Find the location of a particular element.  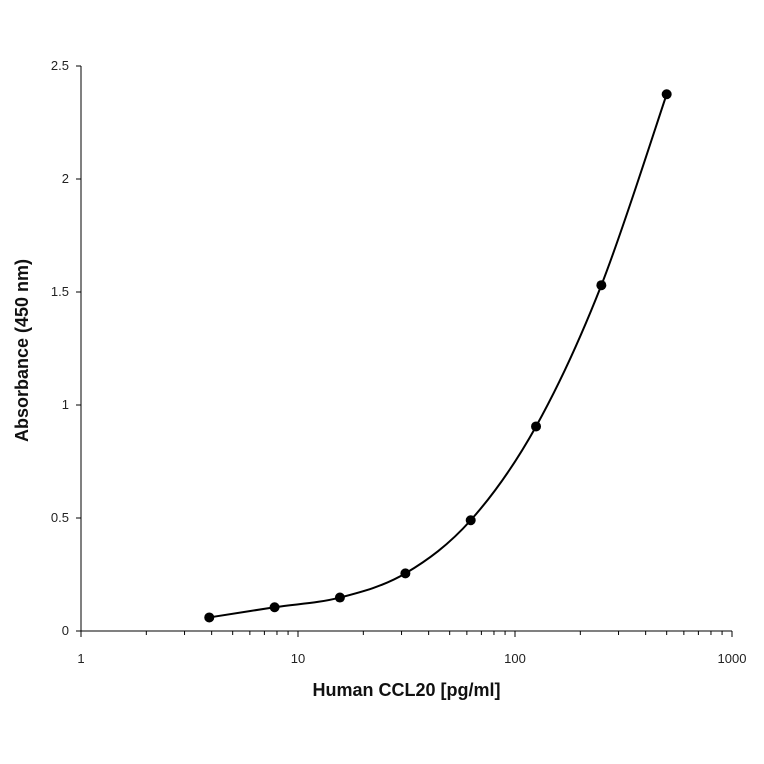

y-tick-label: 2 is located at coordinates (65, 178).